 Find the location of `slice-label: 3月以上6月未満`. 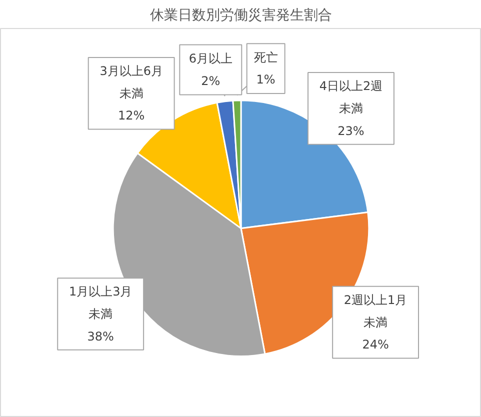

slice-label: 3月以上6月未満 is located at coordinates (131, 82).